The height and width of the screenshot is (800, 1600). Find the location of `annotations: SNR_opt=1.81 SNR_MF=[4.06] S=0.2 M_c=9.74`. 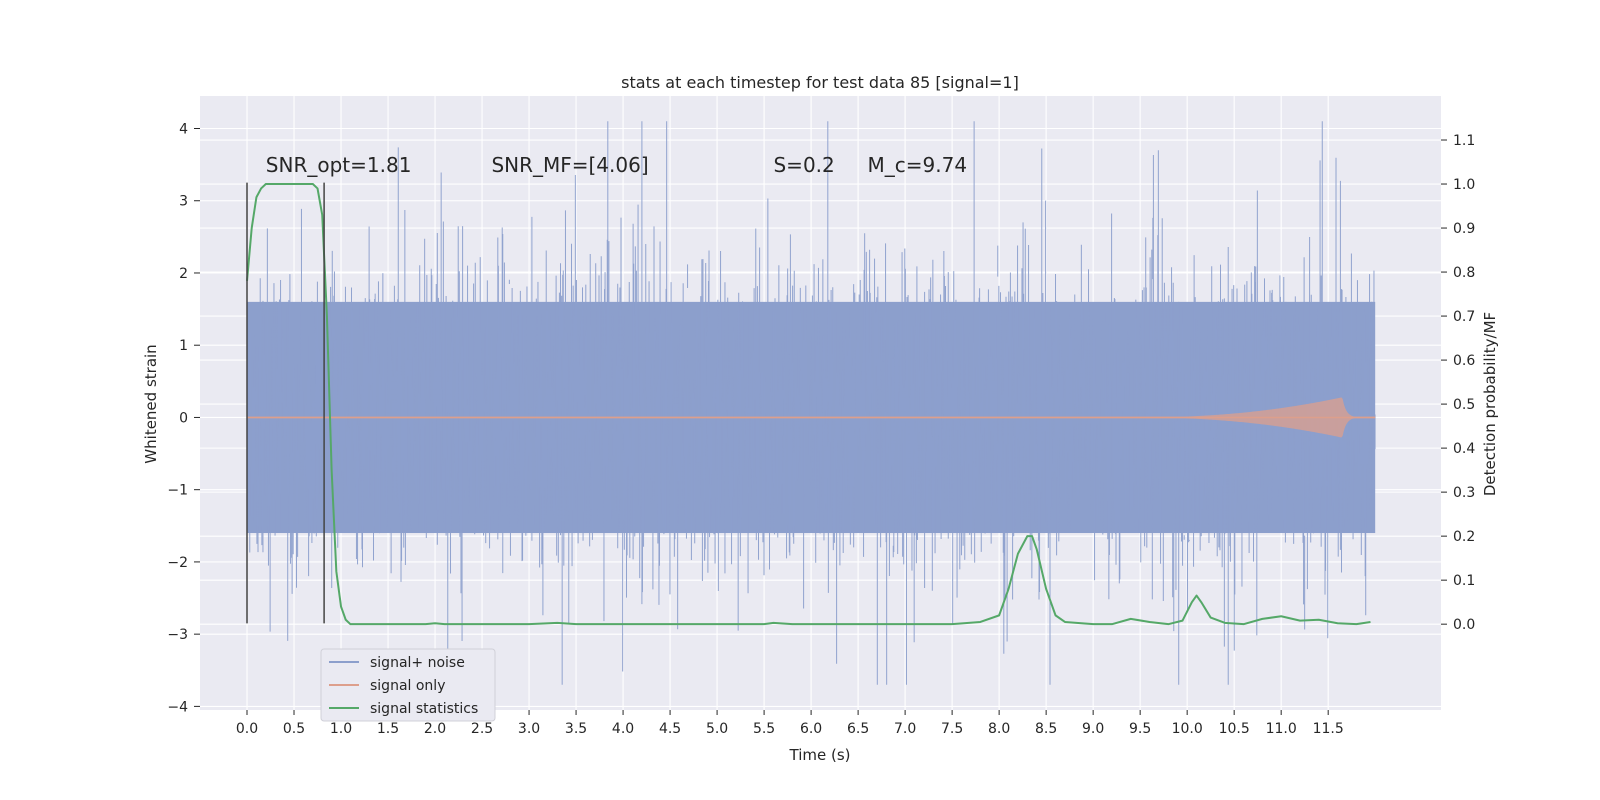

annotations: SNR_opt=1.81 SNR_MF=[4.06] S=0.2 M_c=9.74 is located at coordinates (616, 165).